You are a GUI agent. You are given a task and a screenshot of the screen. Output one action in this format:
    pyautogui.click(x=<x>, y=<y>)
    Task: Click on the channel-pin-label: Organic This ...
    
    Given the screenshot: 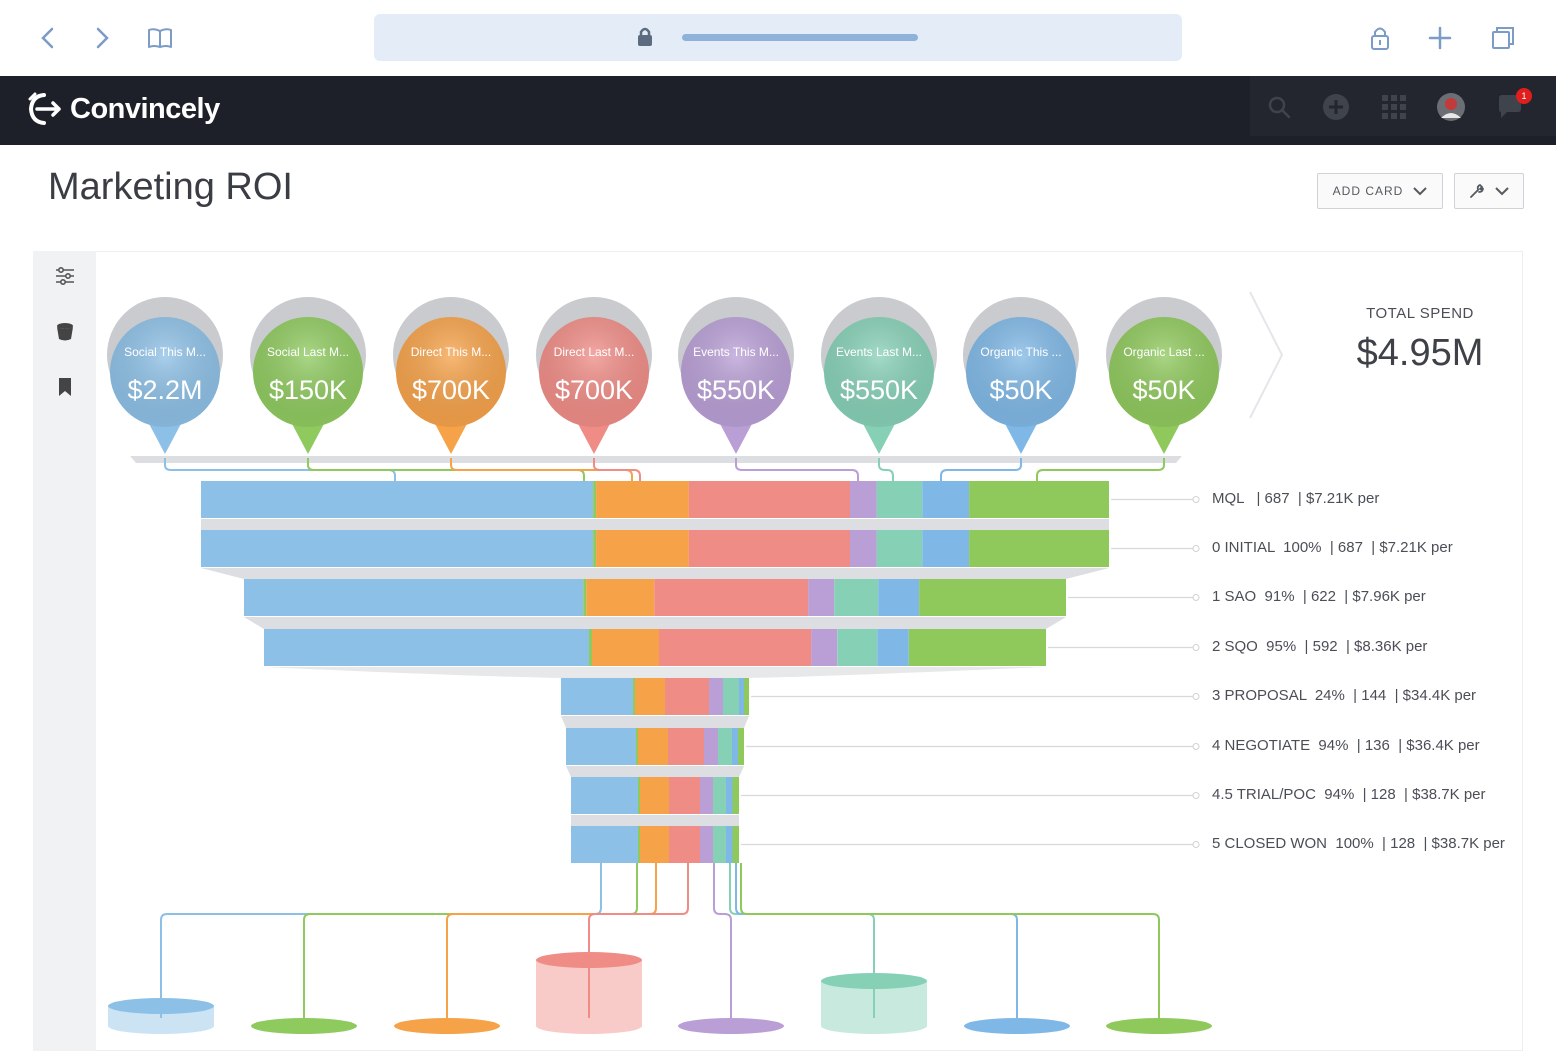 What is the action you would take?
    pyautogui.click(x=1021, y=352)
    